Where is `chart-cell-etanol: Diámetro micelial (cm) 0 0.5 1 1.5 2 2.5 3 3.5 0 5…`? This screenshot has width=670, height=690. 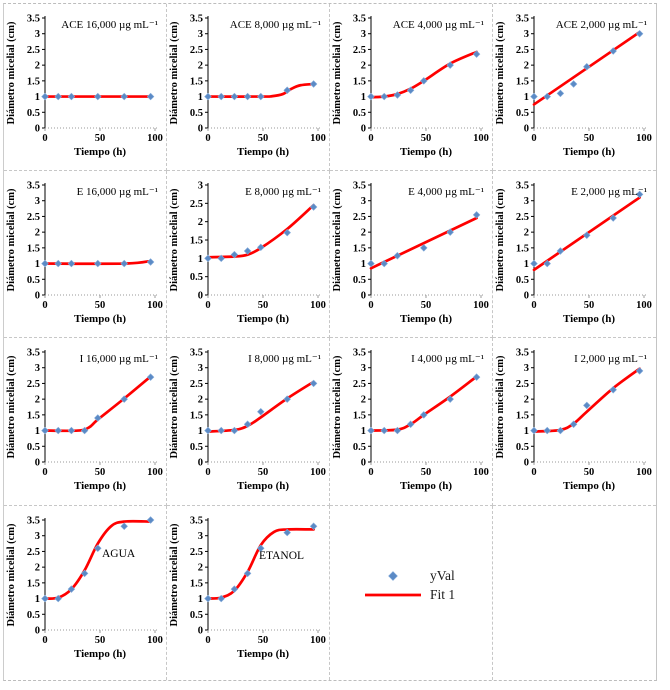
chart-cell-etanol: Diámetro micelial (cm) 0 0.5 1 1.5 2 2.5 3 3.5 0 5… is located at coordinates (248, 593).